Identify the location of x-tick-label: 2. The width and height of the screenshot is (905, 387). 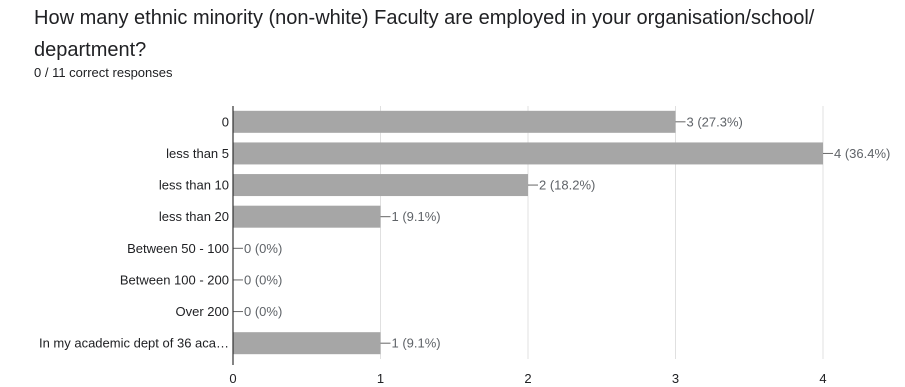
(527, 378).